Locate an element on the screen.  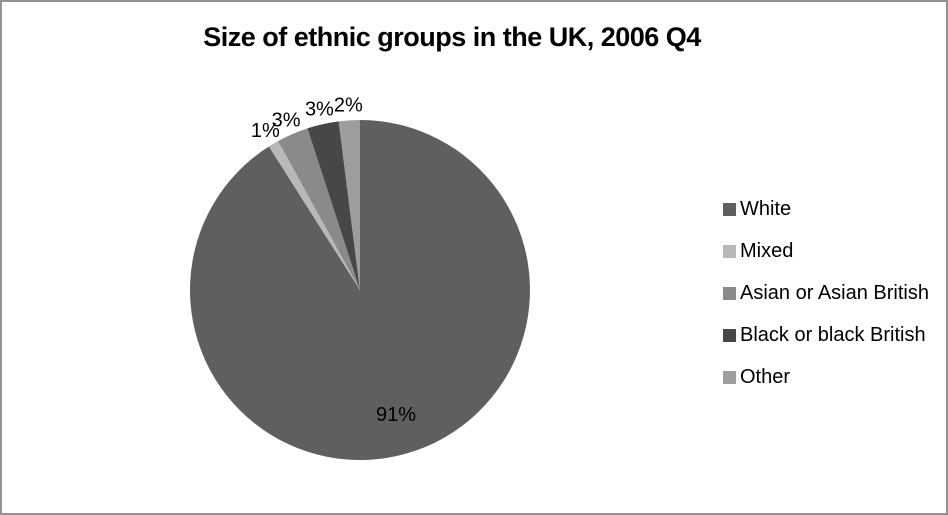
legend-item: Black or black British is located at coordinates (826, 335).